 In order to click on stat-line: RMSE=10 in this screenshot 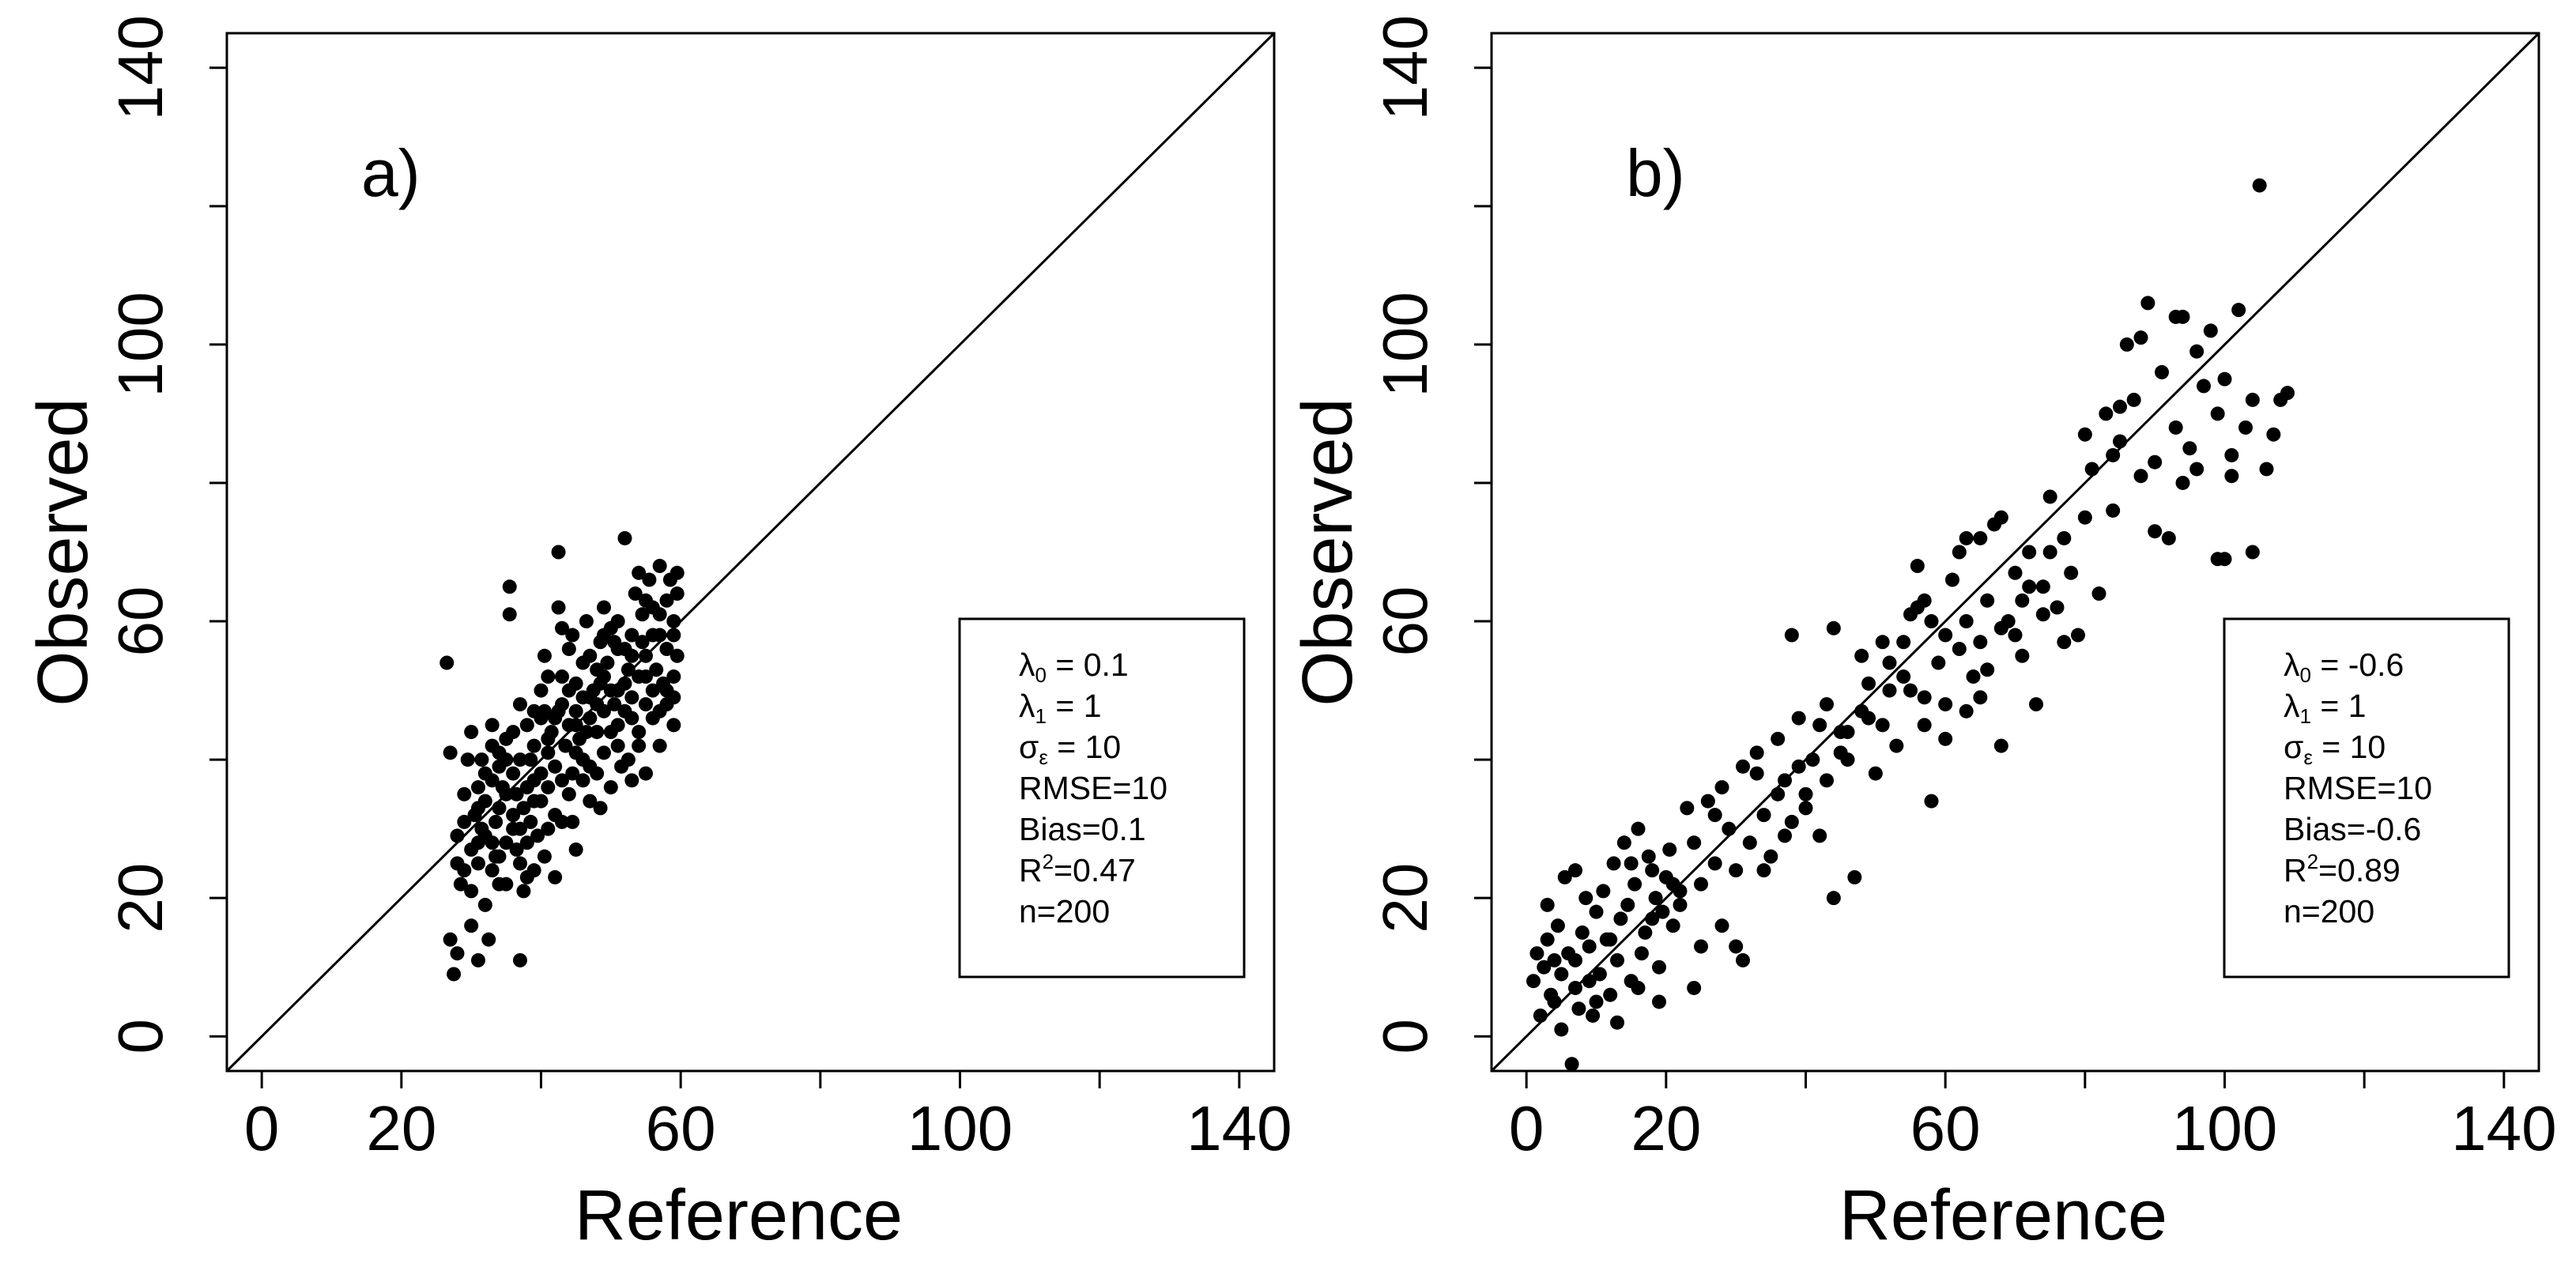, I will do `click(1093, 788)`.